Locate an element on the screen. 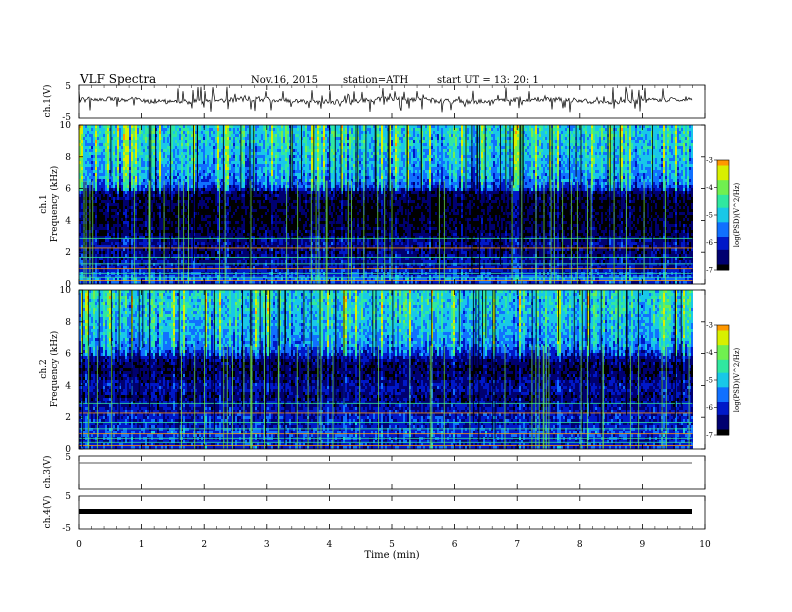  ch1-waveform-ylabel: ch.1(V) is located at coordinates (47, 101).